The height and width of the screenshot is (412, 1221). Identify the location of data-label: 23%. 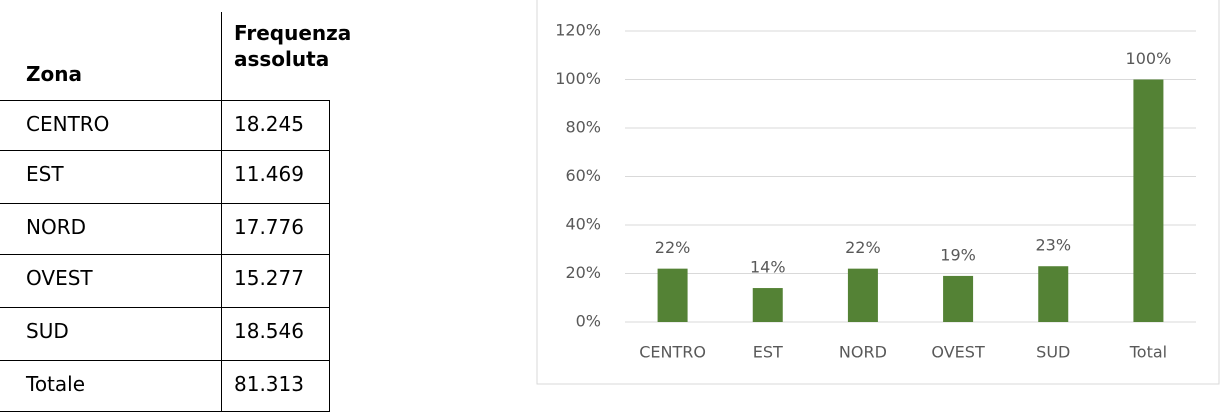
(1053, 245).